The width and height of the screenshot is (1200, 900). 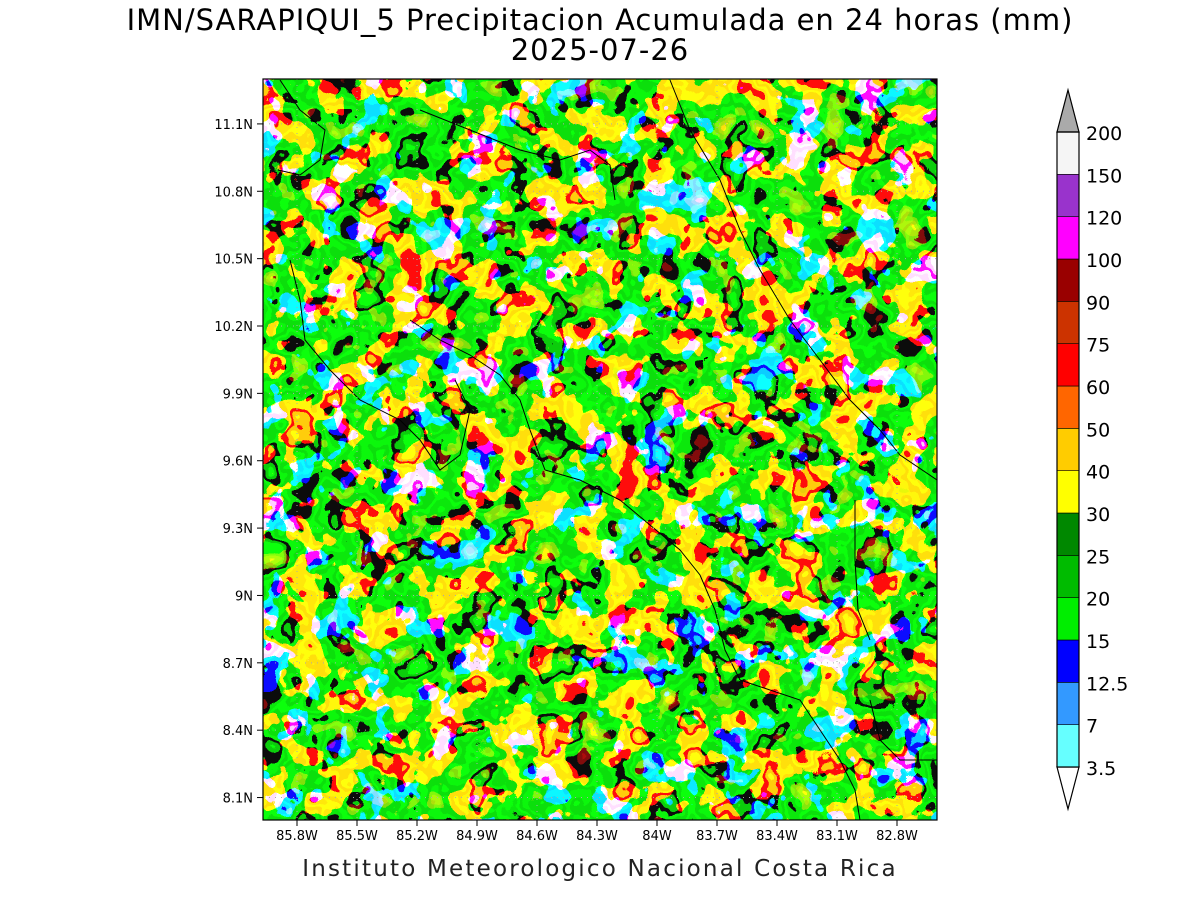 What do you see at coordinates (1104, 219) in the screenshot?
I see `colorbar-label: 120` at bounding box center [1104, 219].